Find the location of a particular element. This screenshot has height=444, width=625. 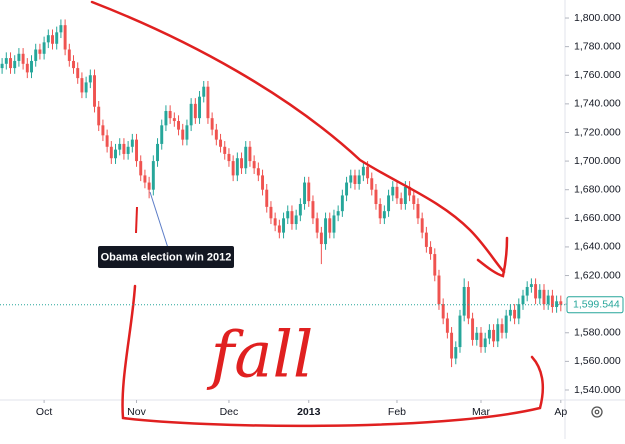

x-tick-label: Oct is located at coordinates (44, 412).